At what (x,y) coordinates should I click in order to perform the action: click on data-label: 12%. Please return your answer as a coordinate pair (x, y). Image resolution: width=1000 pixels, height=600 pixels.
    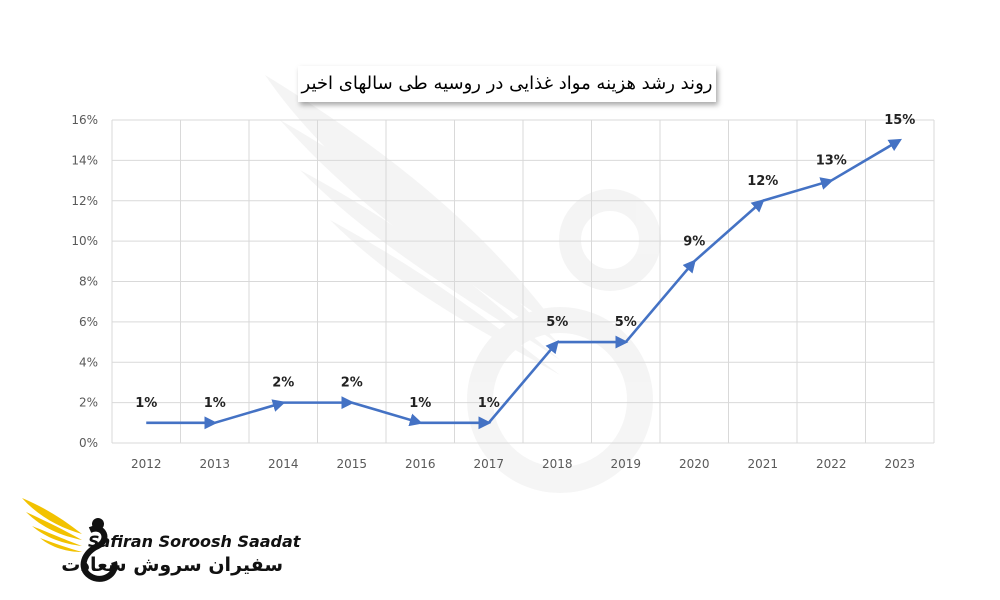
    Looking at the image, I should click on (762, 181).